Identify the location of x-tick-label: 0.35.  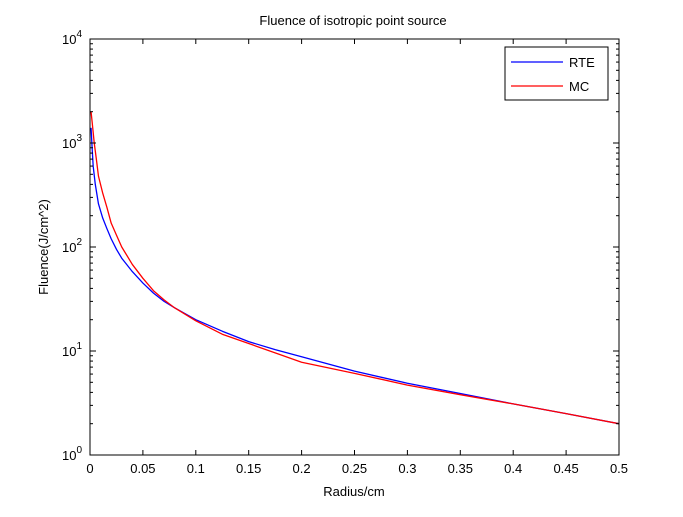
(460, 468).